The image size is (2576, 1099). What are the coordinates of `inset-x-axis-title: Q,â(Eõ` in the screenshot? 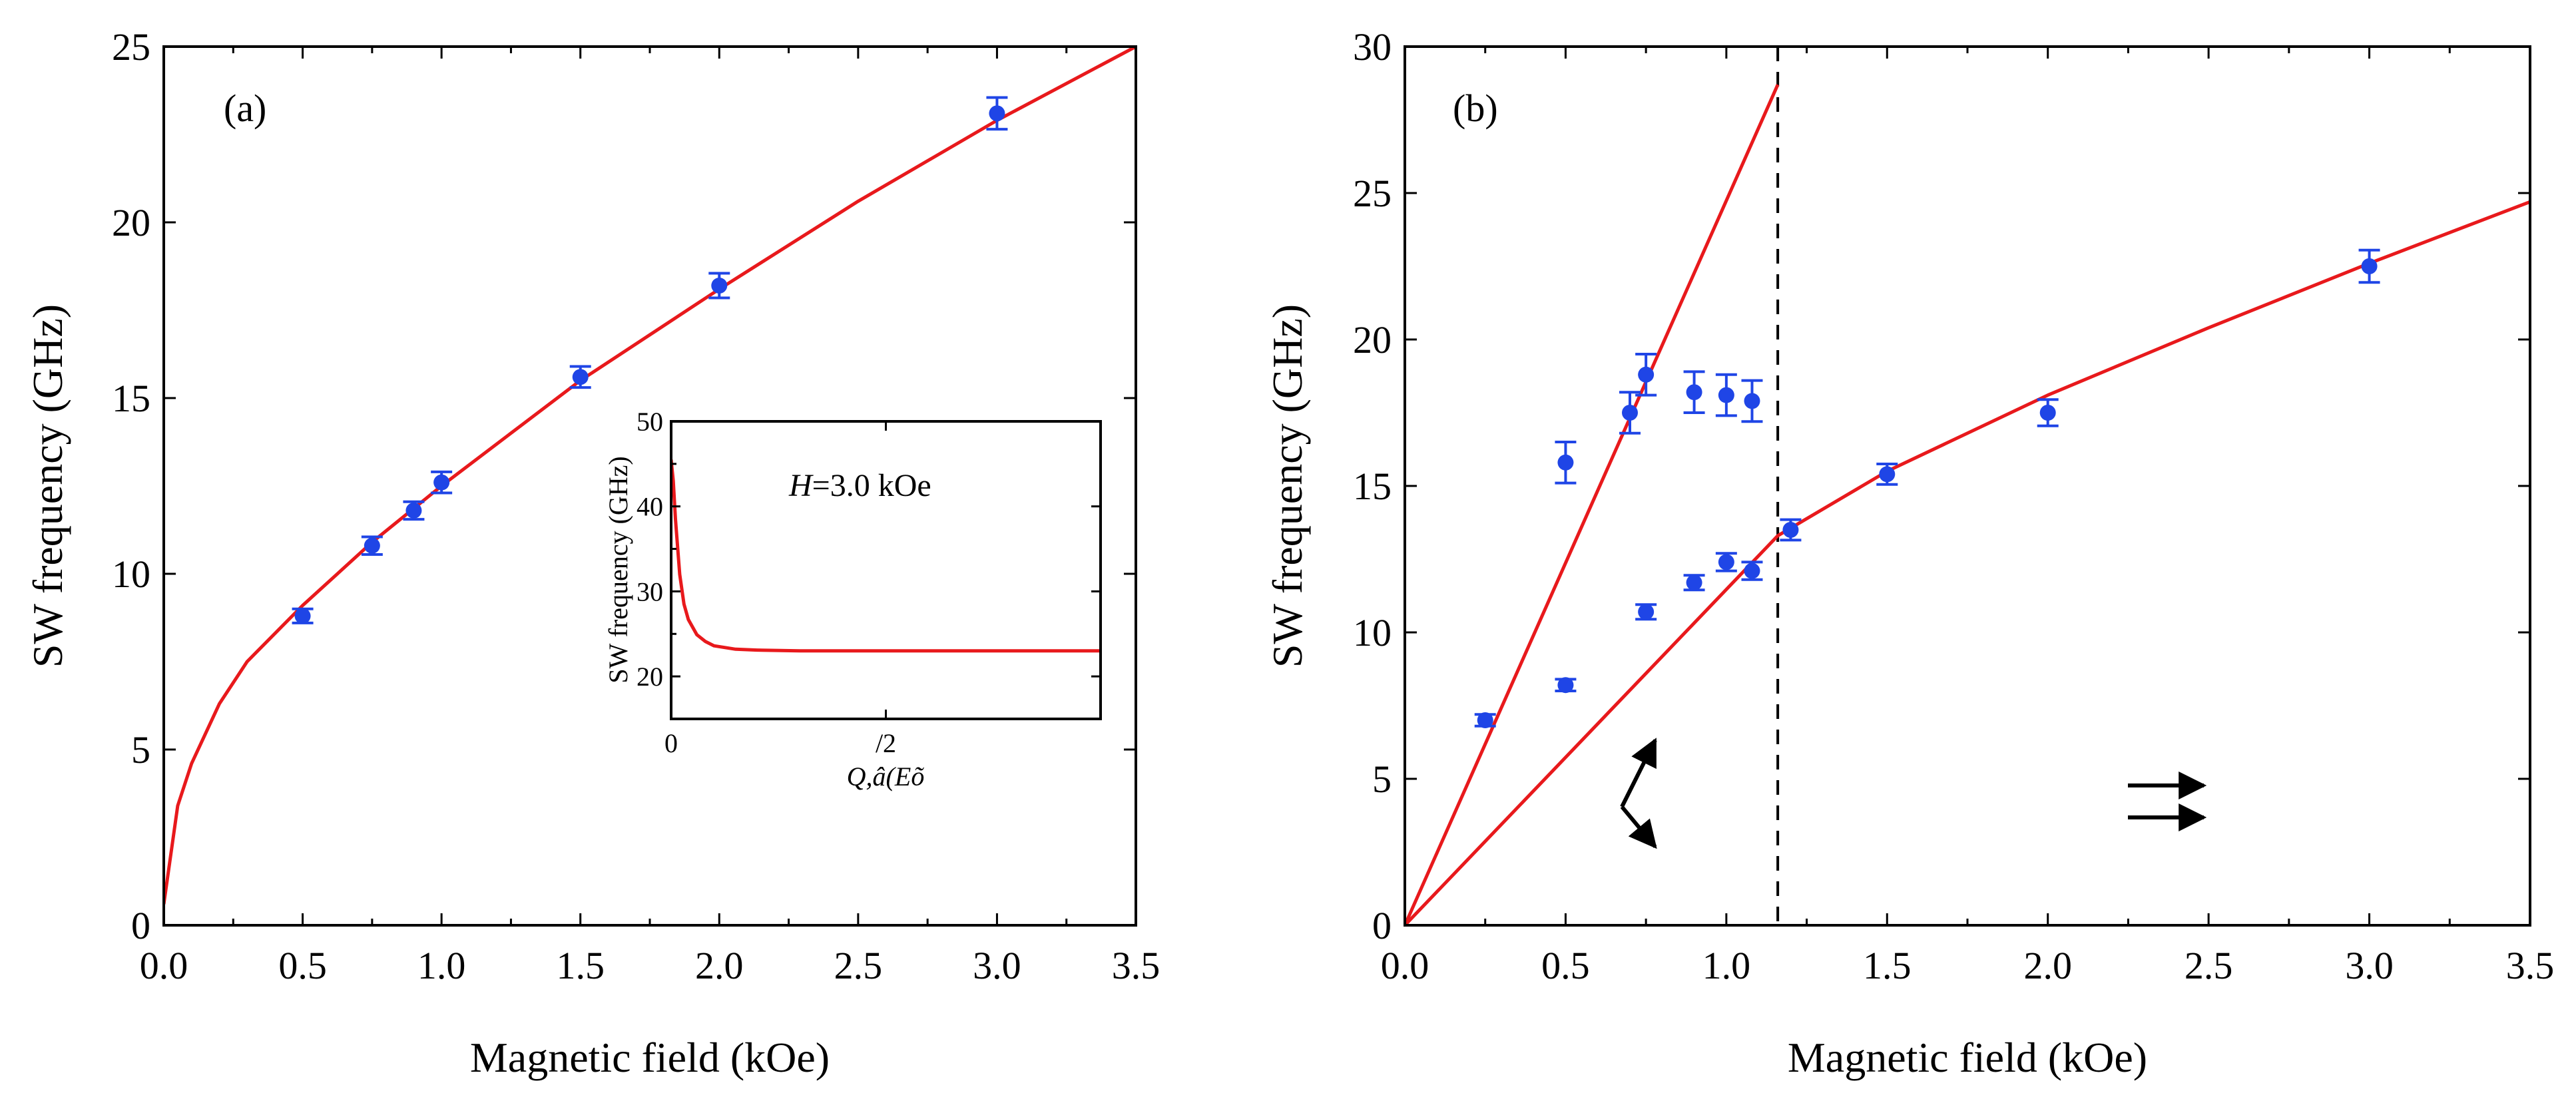 It's located at (886, 776).